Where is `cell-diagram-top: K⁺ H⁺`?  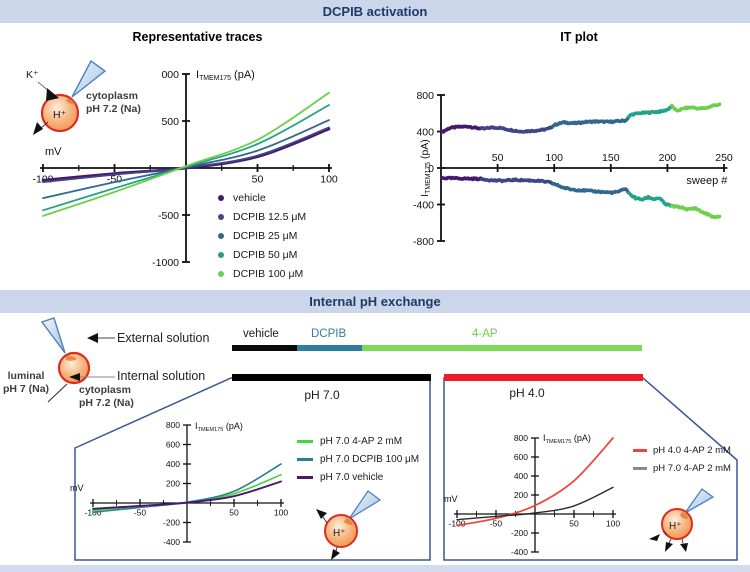 cell-diagram-top: K⁺ H⁺ is located at coordinates (66, 97).